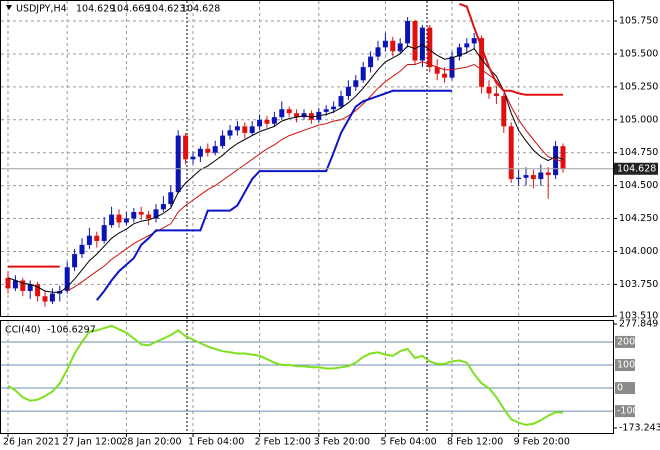  What do you see at coordinates (638, 21) in the screenshot?
I see `y-tick-label: 105.750` at bounding box center [638, 21].